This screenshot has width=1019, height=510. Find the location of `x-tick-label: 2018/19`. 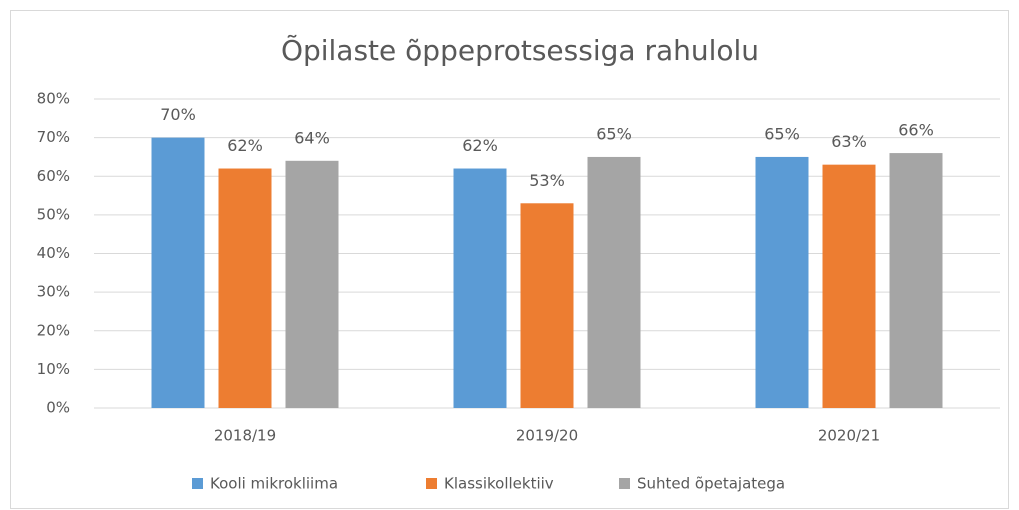

x-tick-label: 2018/19 is located at coordinates (245, 436).